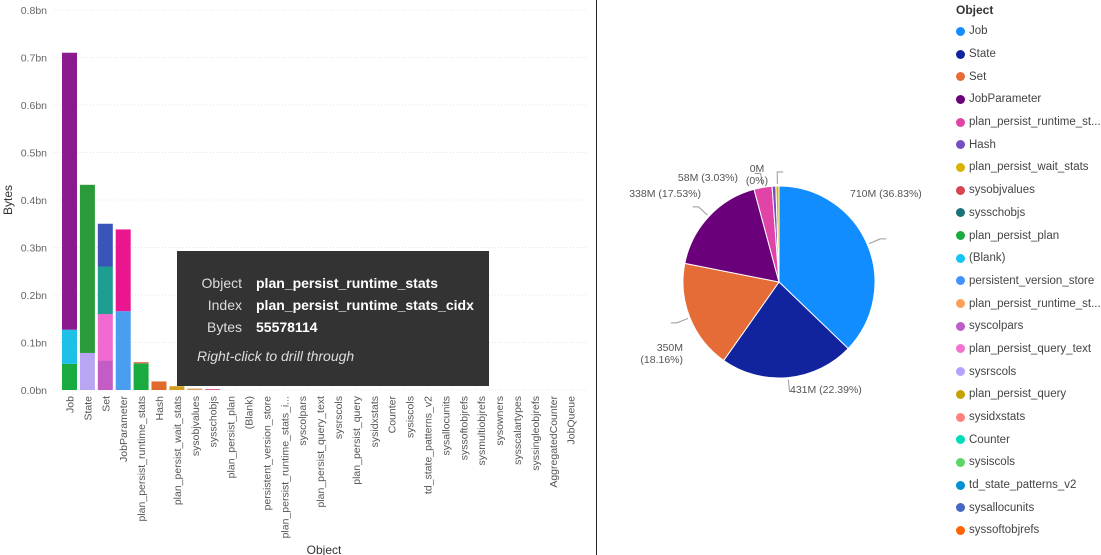 The height and width of the screenshot is (555, 1101). I want to click on legend-label: plan_persist_query, so click(1018, 394).